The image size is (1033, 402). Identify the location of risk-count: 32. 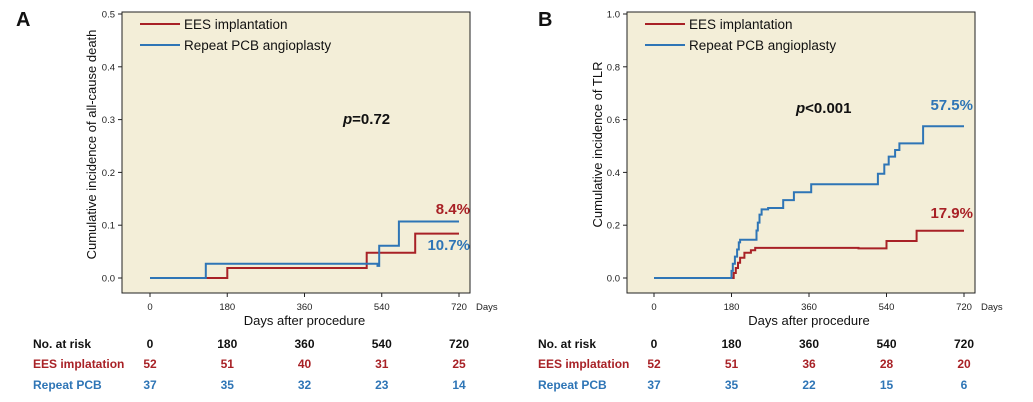
(305, 385).